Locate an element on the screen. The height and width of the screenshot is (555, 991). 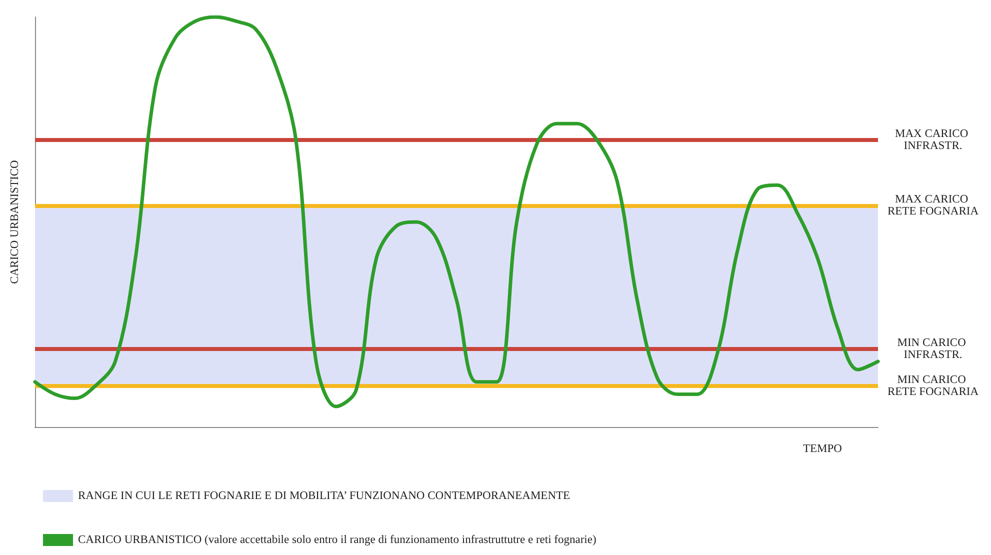
legend-label: CARICO URBANISTICO (valore accettabile solo entro il range di funzionamento infrastruttutre e reti fognarie) is located at coordinates (337, 540).